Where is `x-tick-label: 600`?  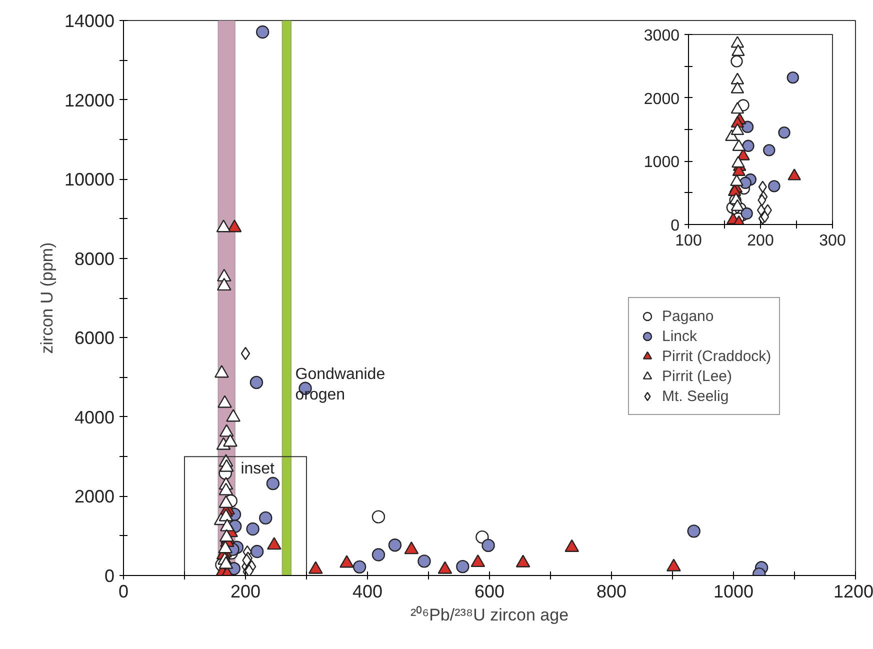 x-tick-label: 600 is located at coordinates (489, 592).